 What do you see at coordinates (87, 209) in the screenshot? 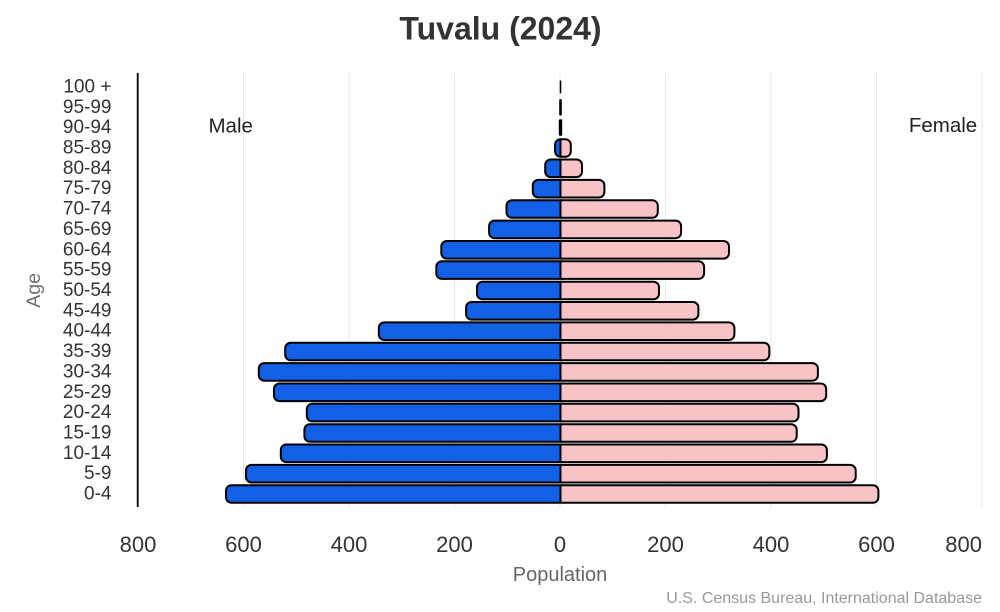
I see `svg-text: 70-74` at bounding box center [87, 209].